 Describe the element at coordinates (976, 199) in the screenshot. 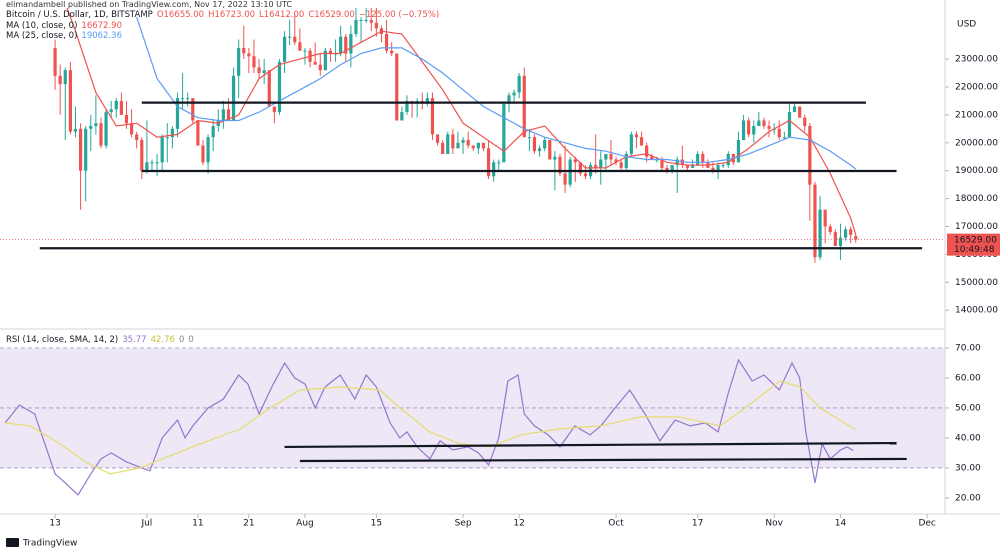

I see `y-tick-label: 18000.00` at that location.